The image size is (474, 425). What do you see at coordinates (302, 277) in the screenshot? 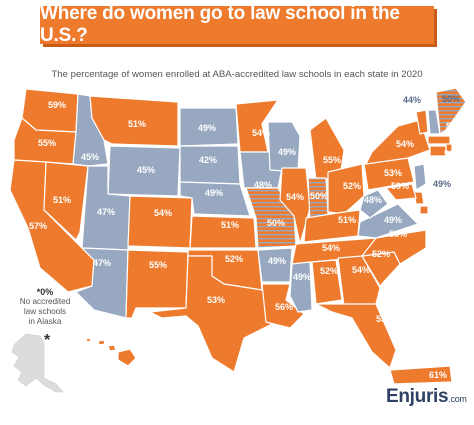
I see `state-label-ms: 49%` at bounding box center [302, 277].